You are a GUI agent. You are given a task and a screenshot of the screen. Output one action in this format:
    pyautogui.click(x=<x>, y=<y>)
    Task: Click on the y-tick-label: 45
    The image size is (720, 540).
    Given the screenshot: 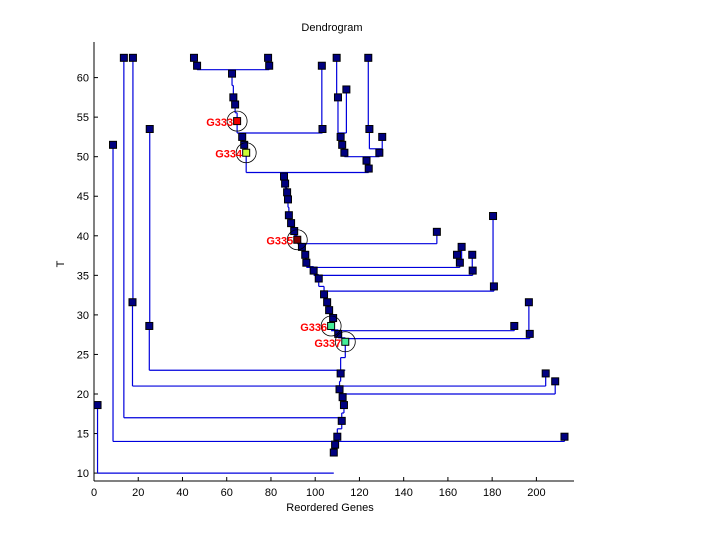 What is the action you would take?
    pyautogui.click(x=83, y=197)
    